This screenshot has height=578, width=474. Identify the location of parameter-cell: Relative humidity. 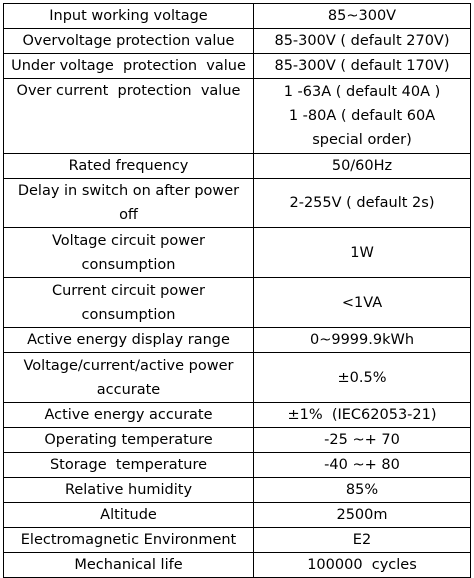
(128, 490).